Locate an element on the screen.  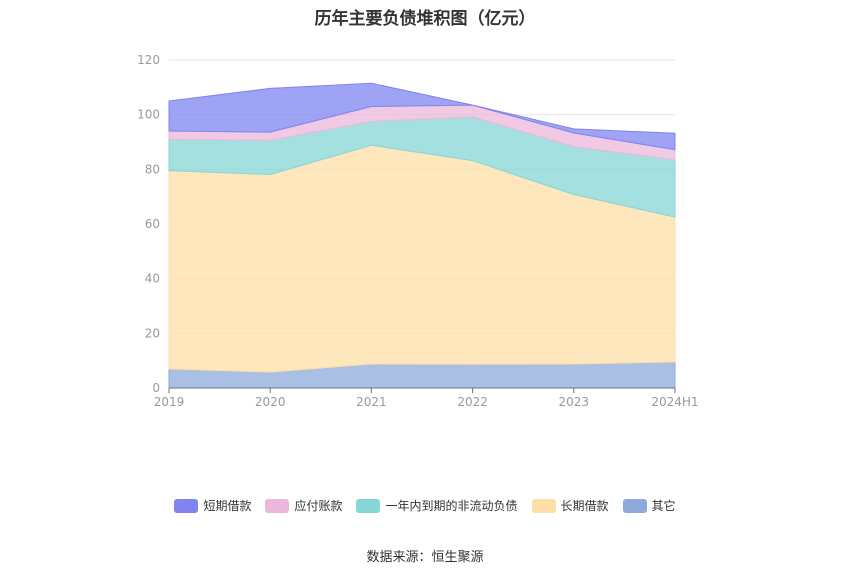
y-tick-label: 0 is located at coordinates (156, 388).